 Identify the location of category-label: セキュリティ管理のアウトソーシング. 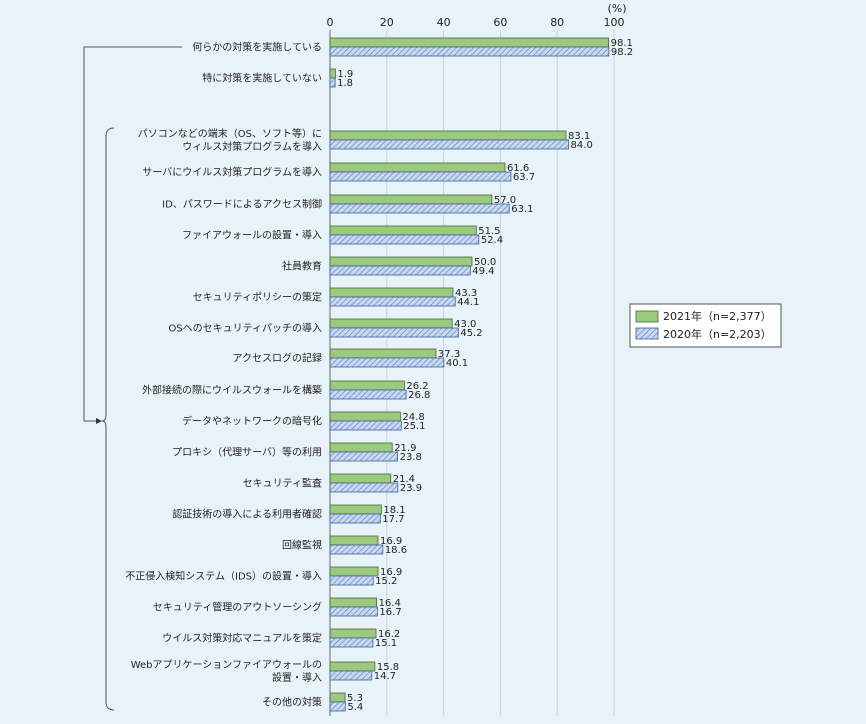
(237, 607).